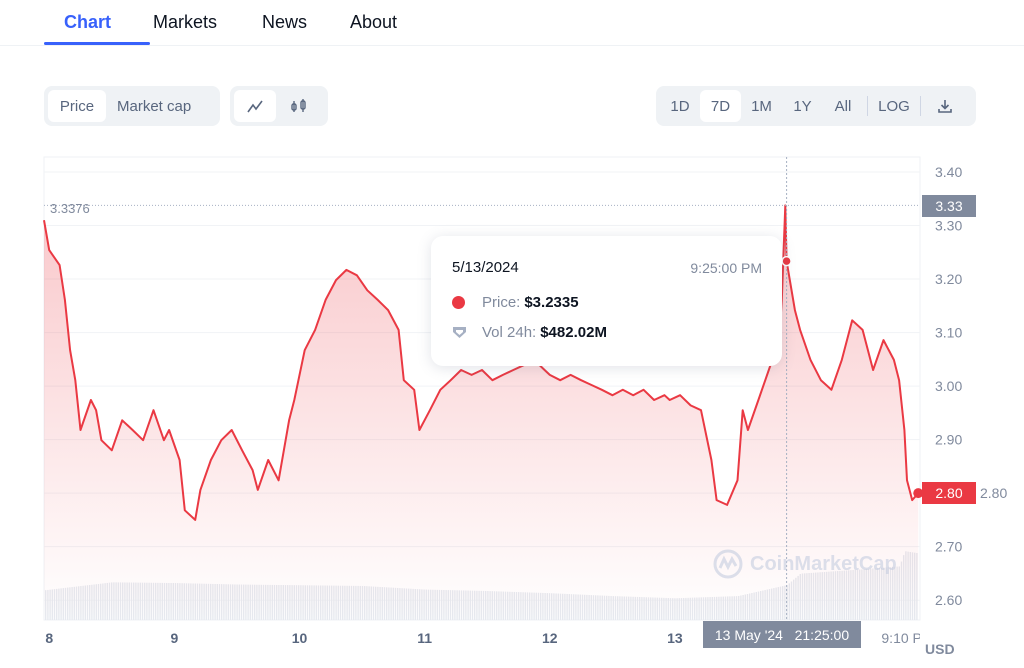  I want to click on range-1m-button: 1M, so click(761, 106).